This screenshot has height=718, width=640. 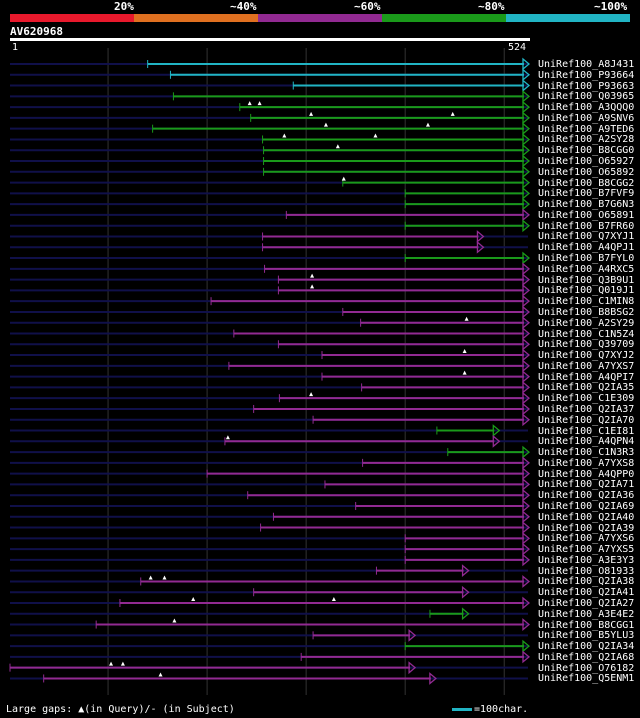 What do you see at coordinates (586, 453) in the screenshot?
I see `hit-label: UniRef100_C1N3R3` at bounding box center [586, 453].